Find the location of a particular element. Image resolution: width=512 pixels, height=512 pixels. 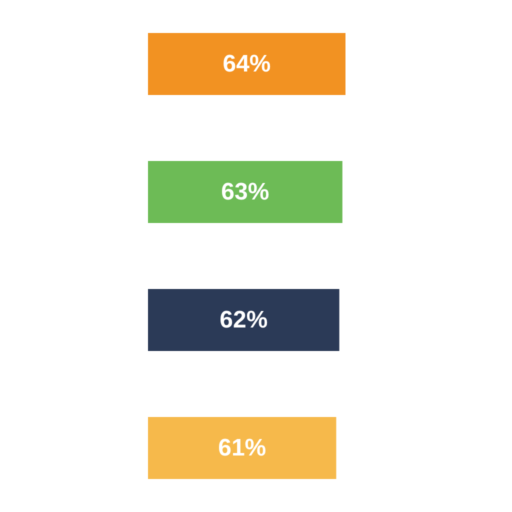

data-label: 61% is located at coordinates (242, 448).